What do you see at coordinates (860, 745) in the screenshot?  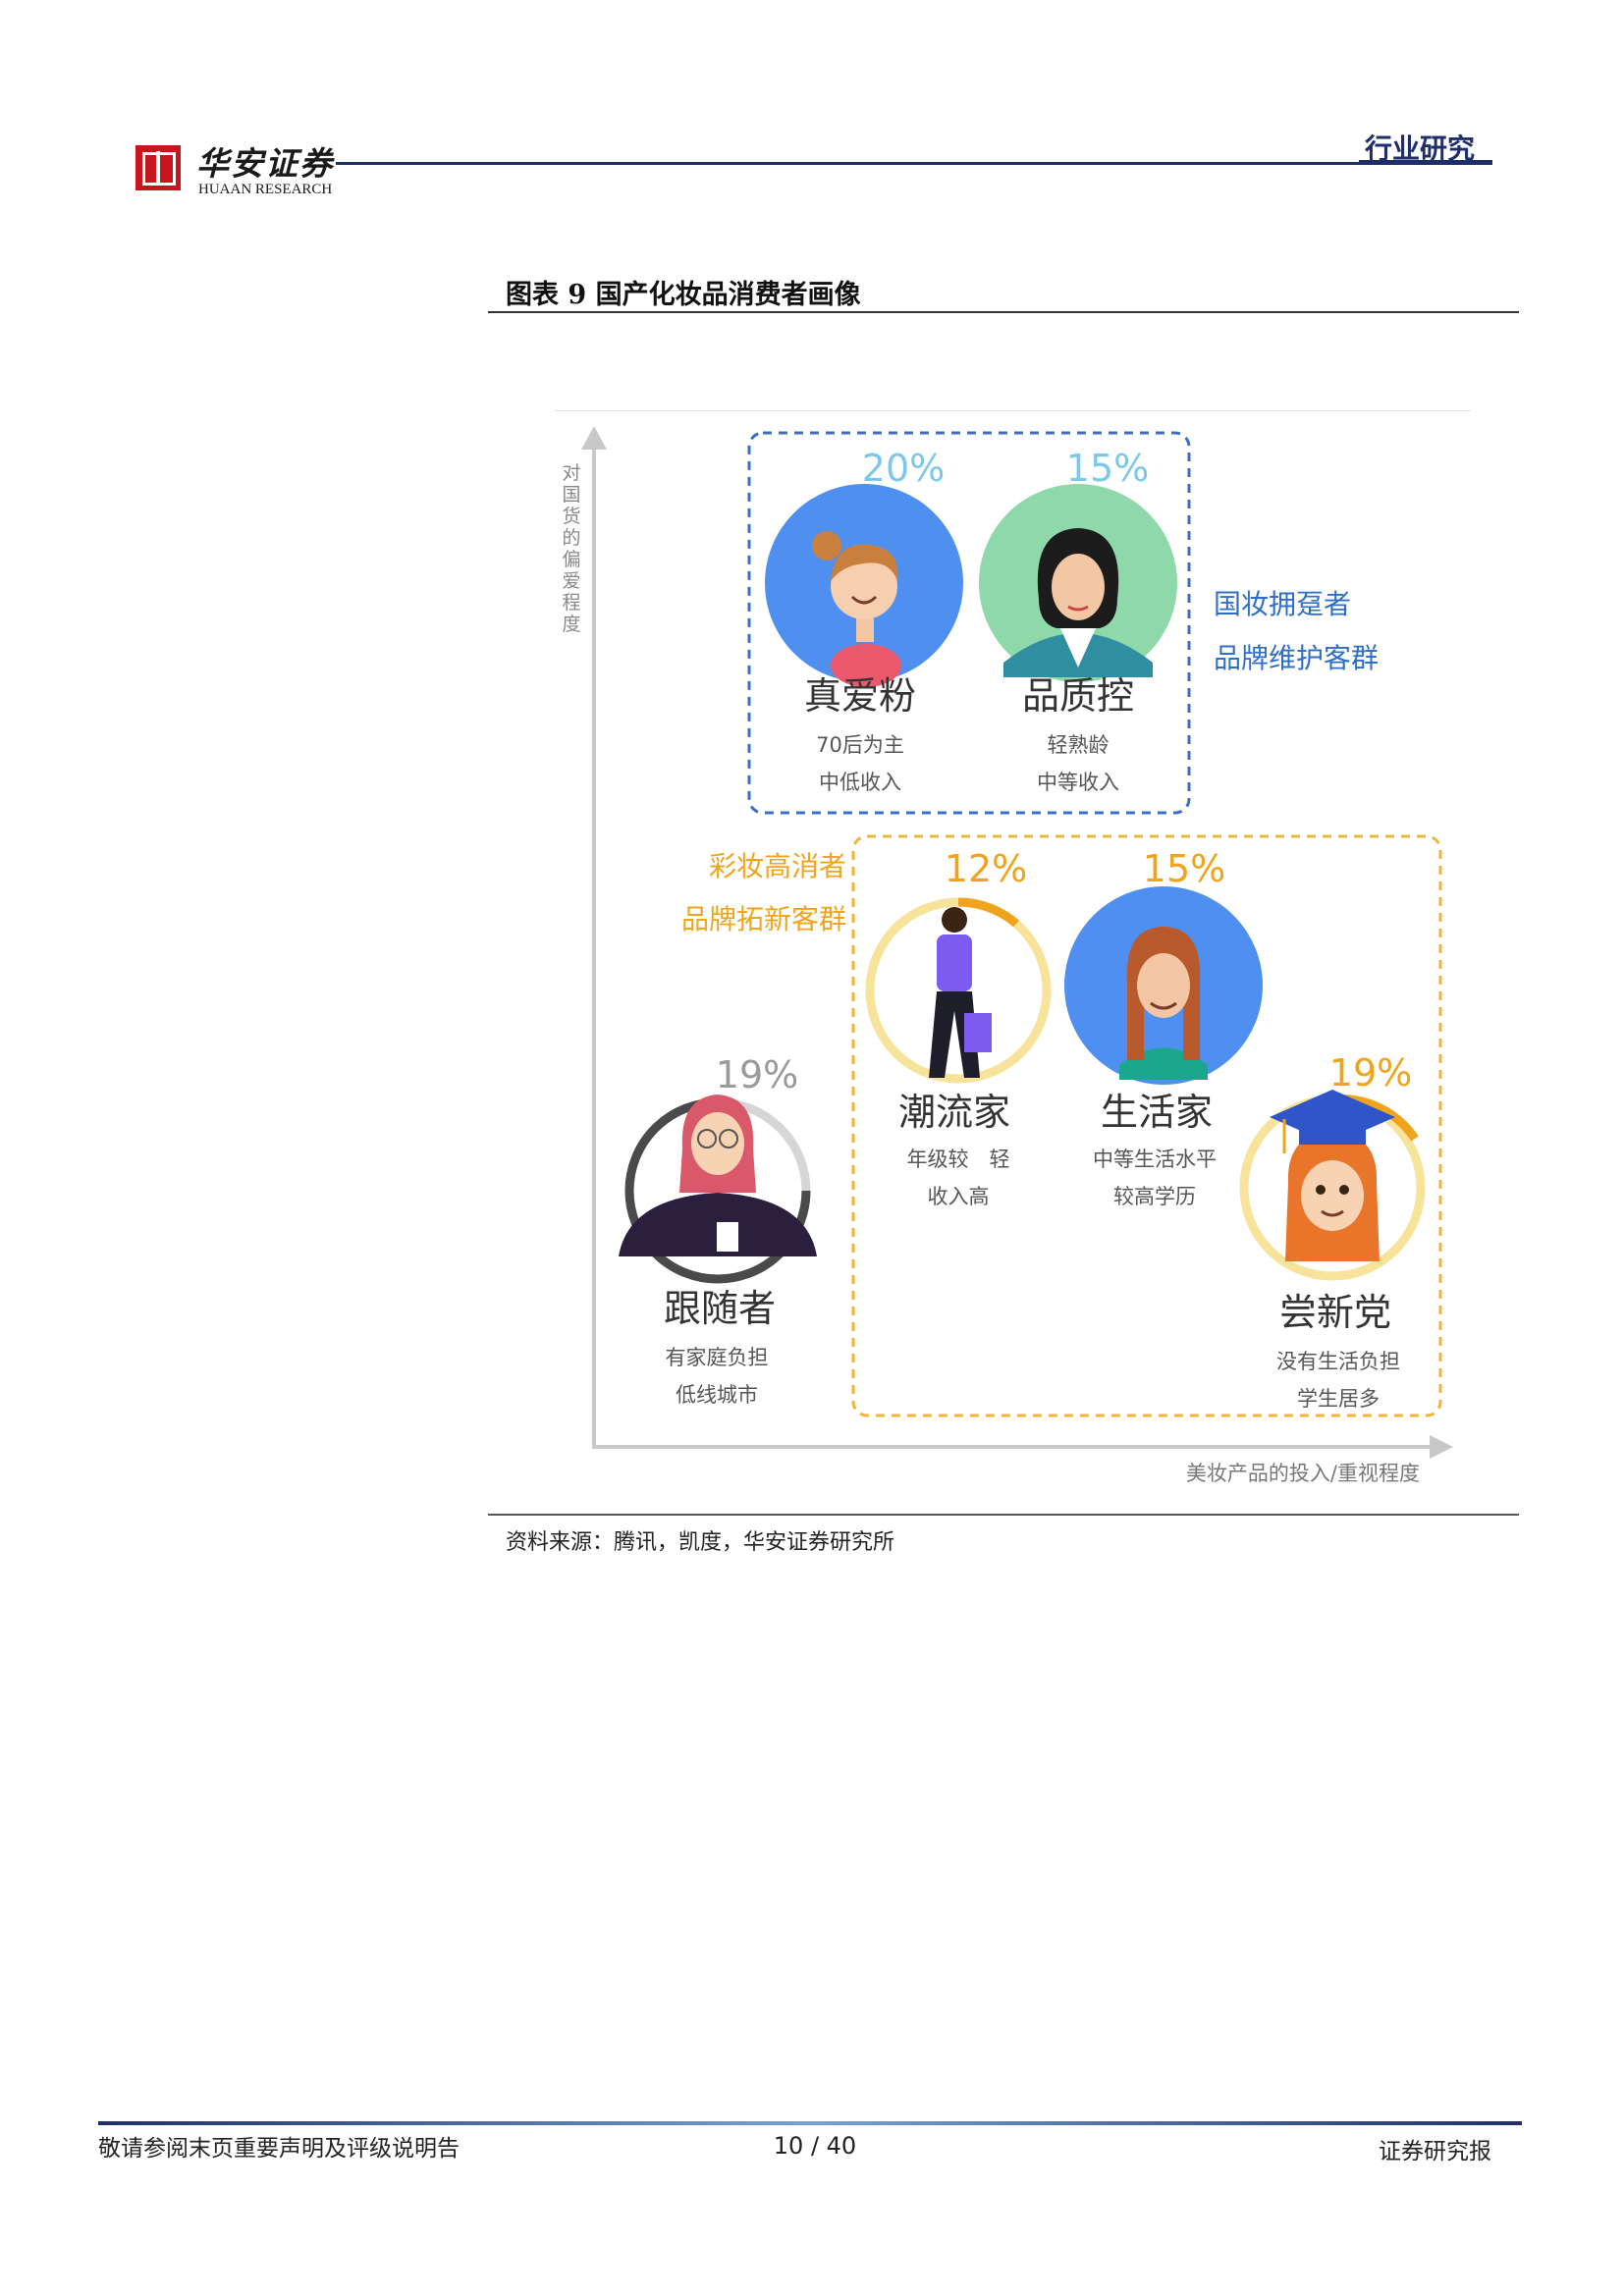 I see `desc1-zhenaifen: 70后为主` at bounding box center [860, 745].